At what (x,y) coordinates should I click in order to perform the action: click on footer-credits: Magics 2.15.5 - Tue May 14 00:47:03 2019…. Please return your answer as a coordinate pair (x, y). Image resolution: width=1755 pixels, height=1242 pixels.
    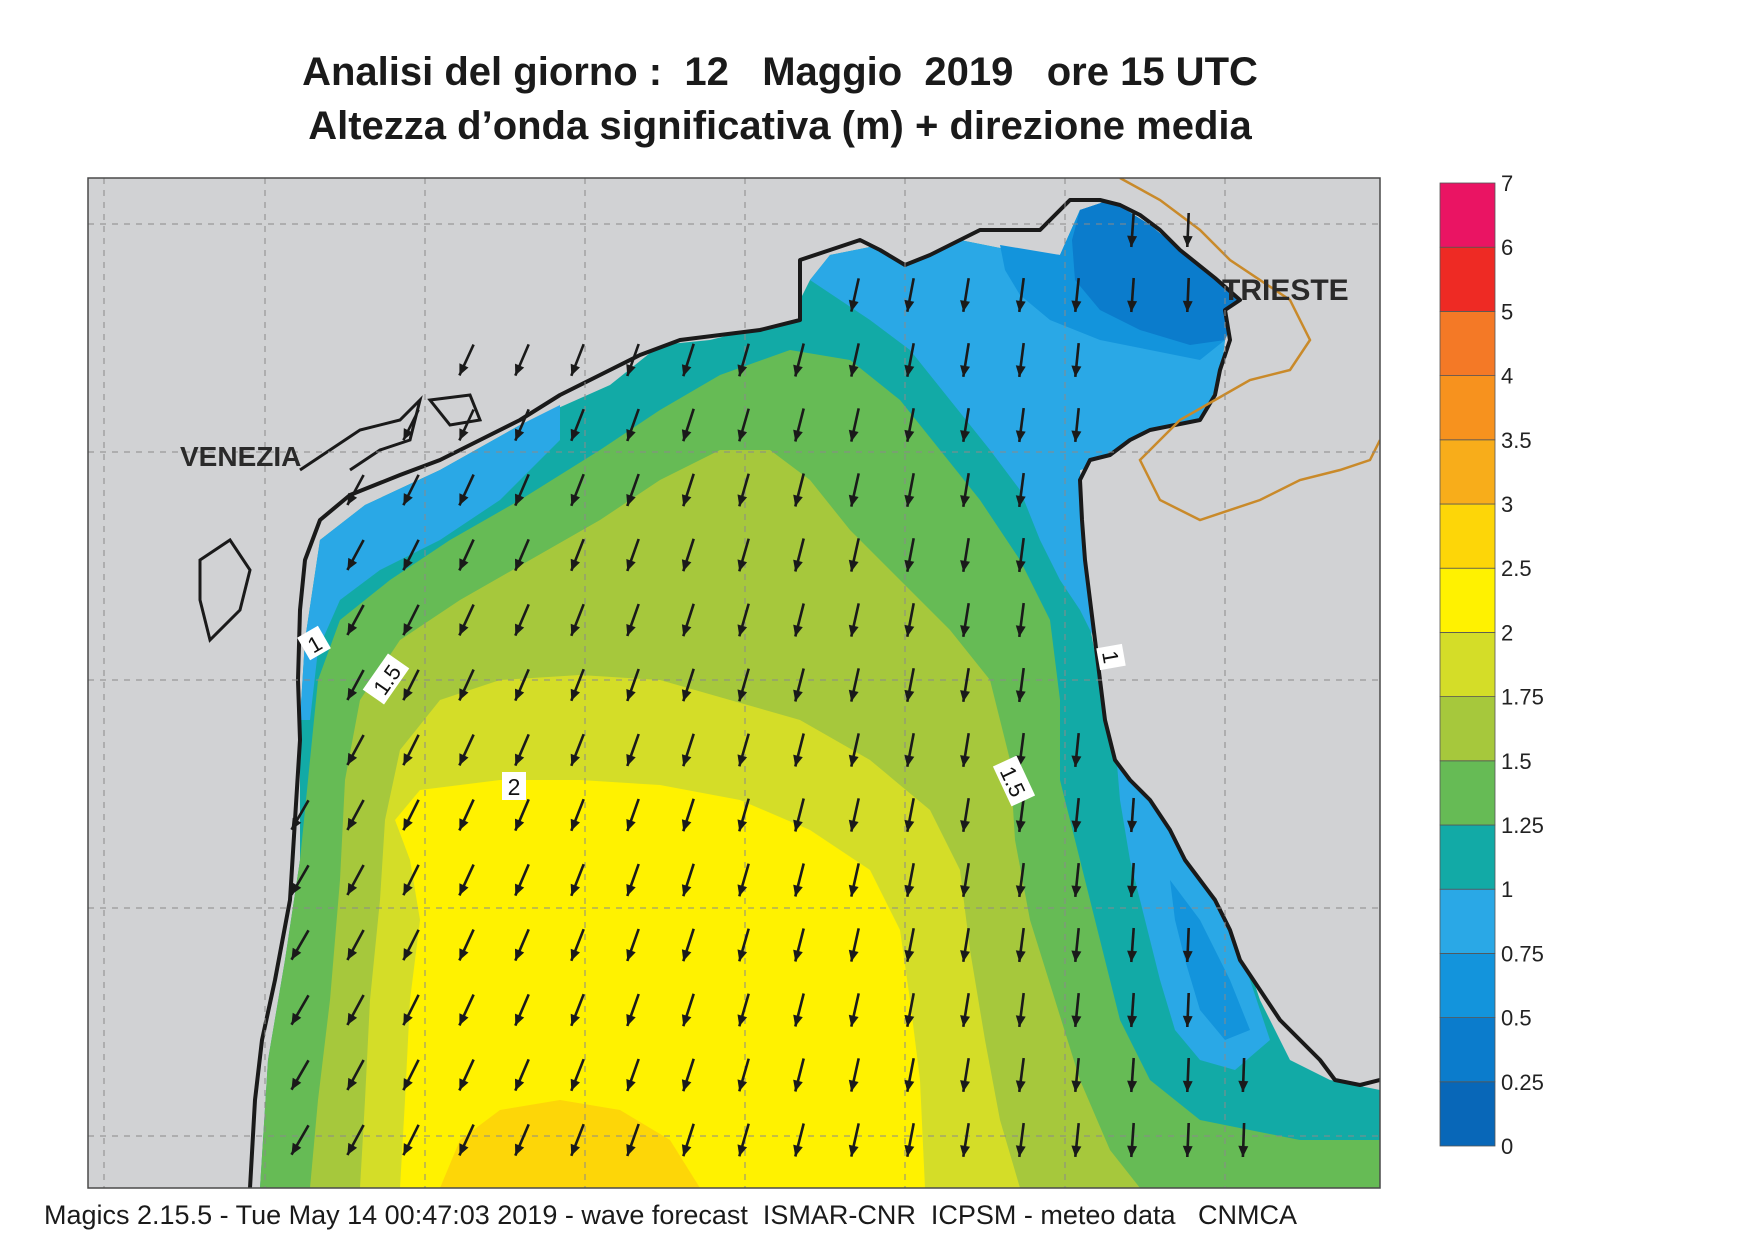
    Looking at the image, I should click on (670, 1215).